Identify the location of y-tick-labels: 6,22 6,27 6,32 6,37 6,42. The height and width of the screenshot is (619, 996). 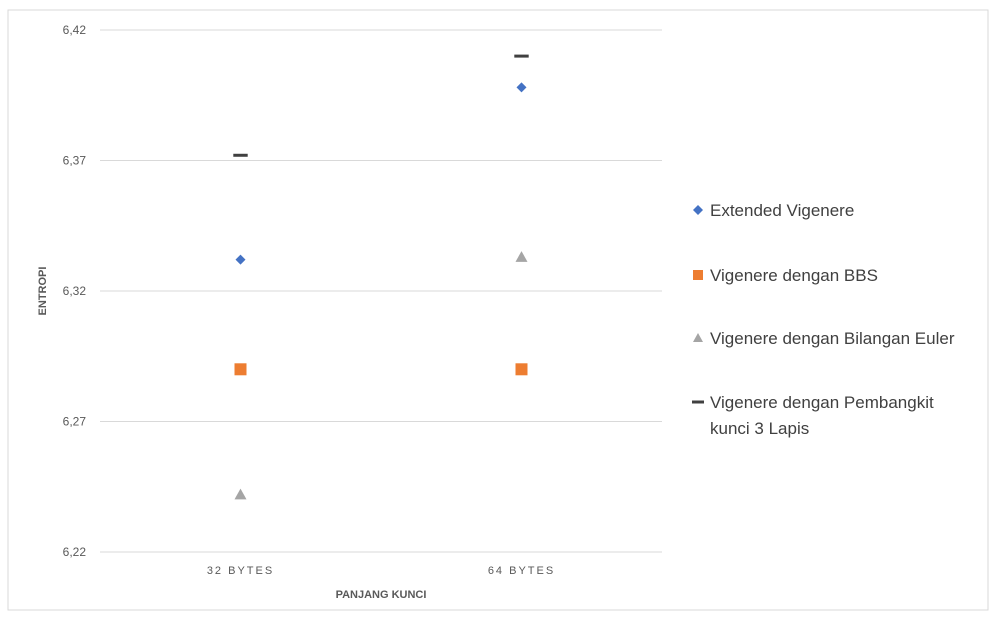
(75, 291).